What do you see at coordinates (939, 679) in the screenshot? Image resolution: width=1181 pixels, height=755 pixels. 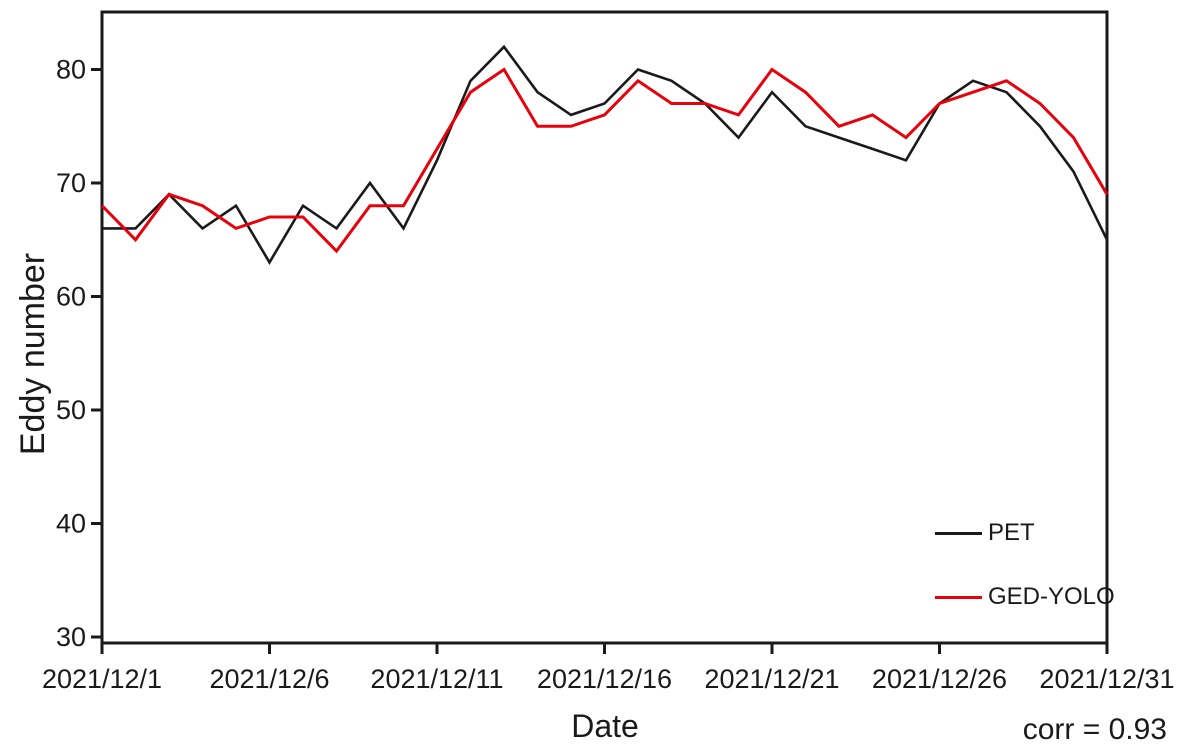 I see `x-tick-label: 2021/12/26` at bounding box center [939, 679].